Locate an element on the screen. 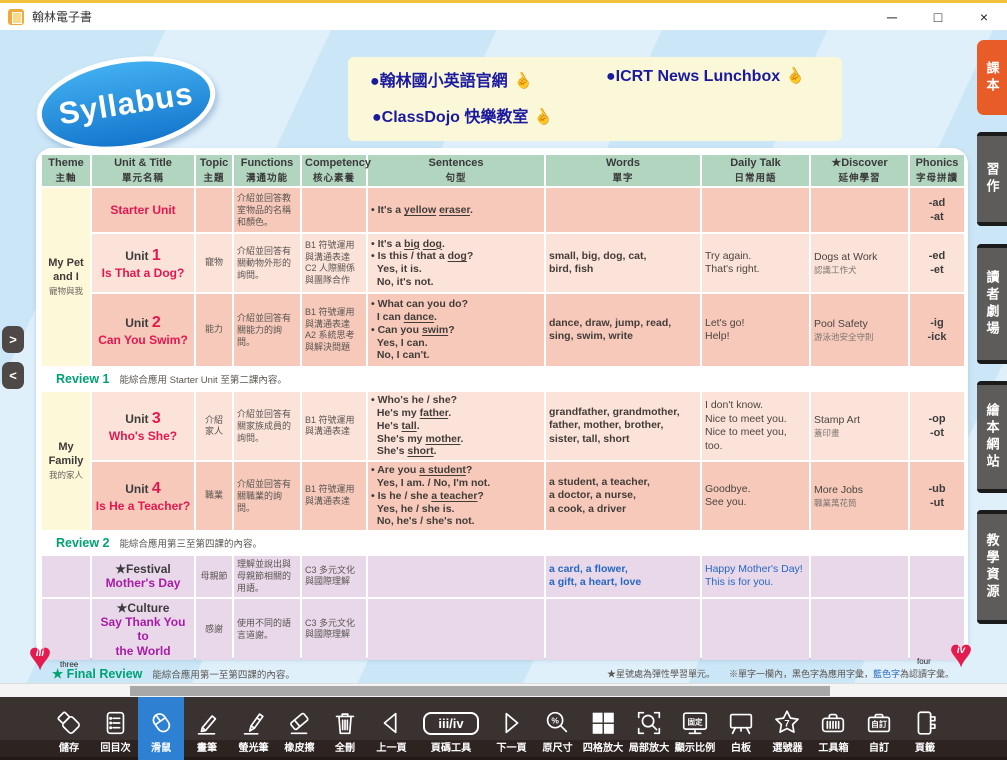 This screenshot has height=760, width=1007. toolbar-number-picker: 7 選號器 is located at coordinates (787, 728).